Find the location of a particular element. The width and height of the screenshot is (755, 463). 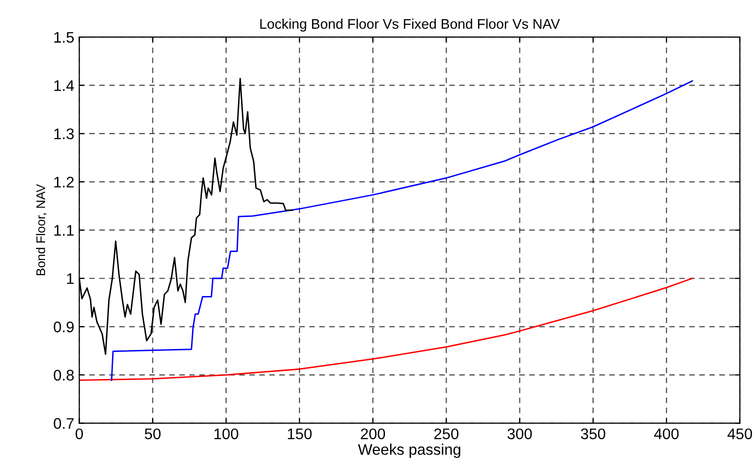

y-tick-label: 1 is located at coordinates (70, 278).